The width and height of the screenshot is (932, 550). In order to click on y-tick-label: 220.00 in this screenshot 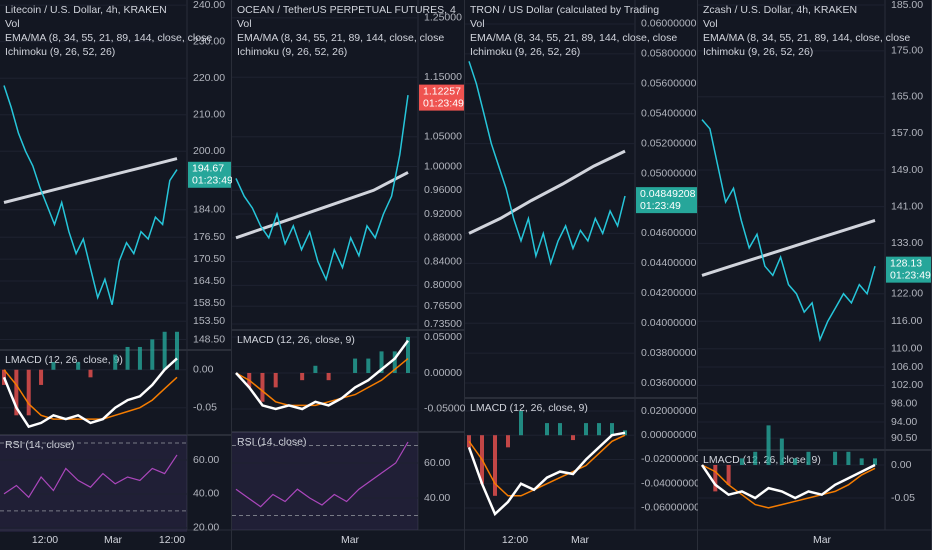, I will do `click(209, 78)`.